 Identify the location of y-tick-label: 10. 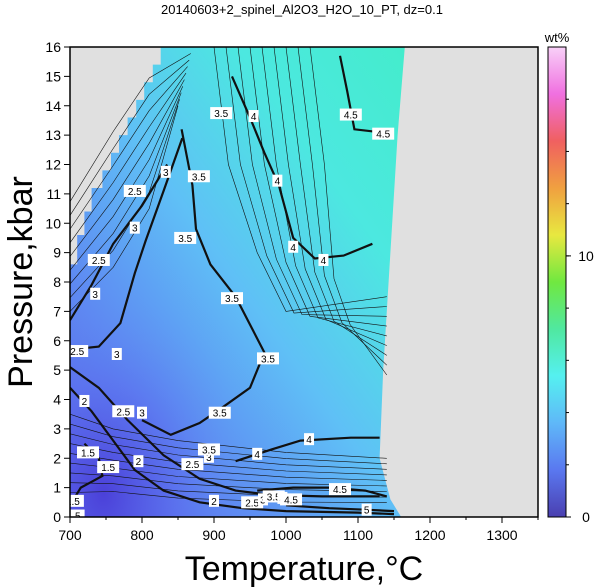
(53, 223).